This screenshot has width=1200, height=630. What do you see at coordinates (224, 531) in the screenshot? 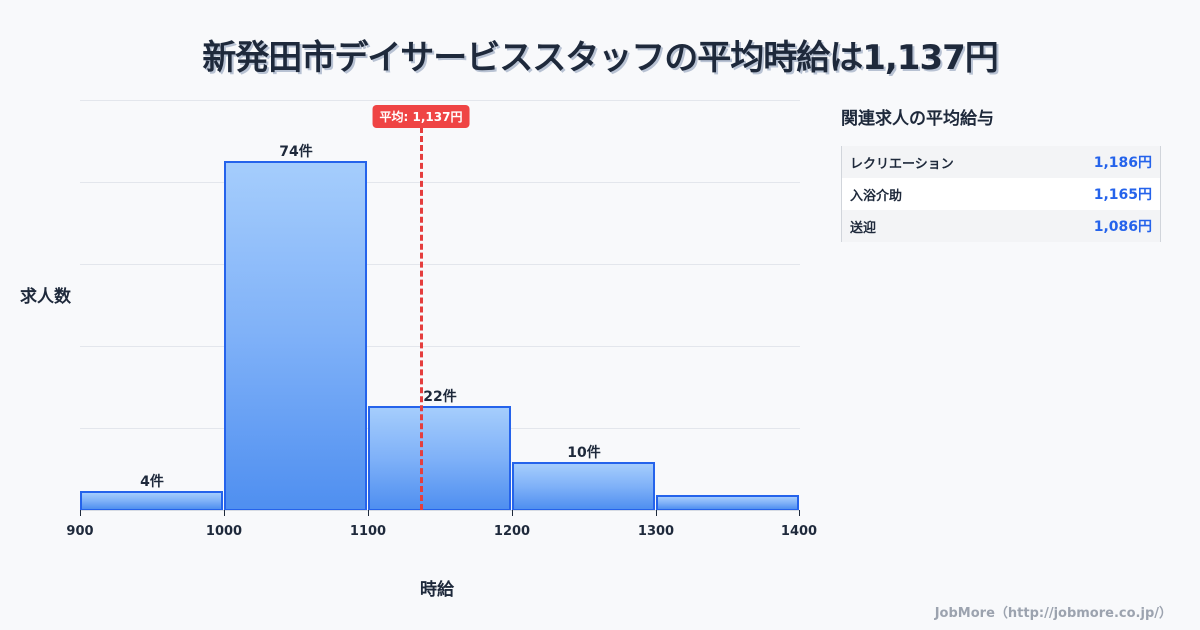
I see `x-tick-label: 1000` at bounding box center [224, 531].